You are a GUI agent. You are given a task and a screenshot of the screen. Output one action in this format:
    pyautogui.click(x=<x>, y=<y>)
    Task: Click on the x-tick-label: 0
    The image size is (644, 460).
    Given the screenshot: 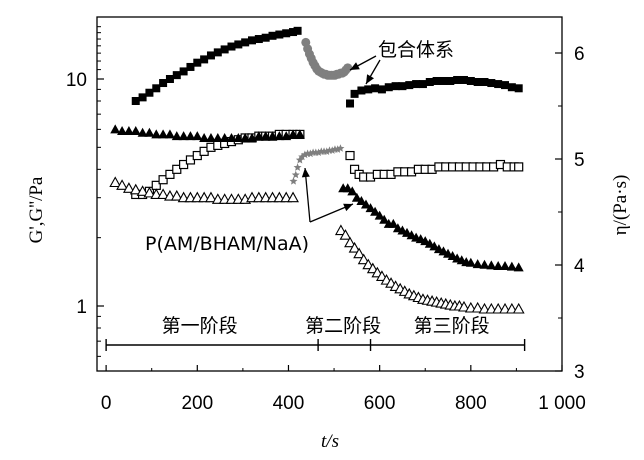 What is the action you would take?
    pyautogui.click(x=106, y=403)
    